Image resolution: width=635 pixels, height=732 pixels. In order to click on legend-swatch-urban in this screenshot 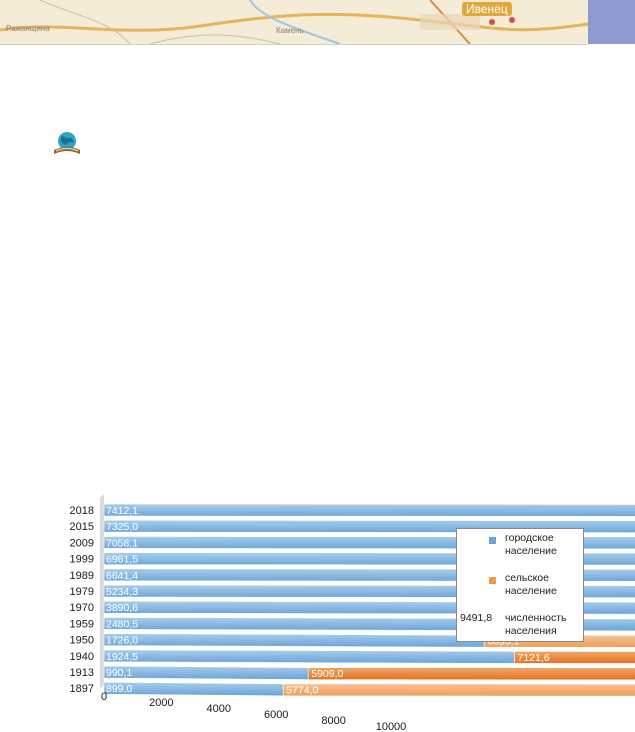, I will do `click(492, 540)`.